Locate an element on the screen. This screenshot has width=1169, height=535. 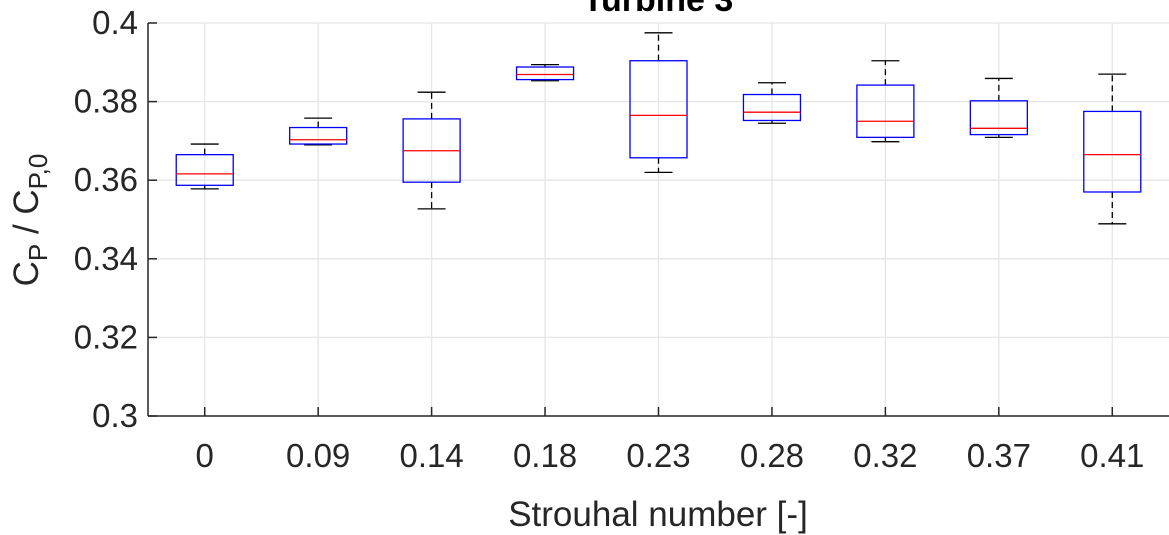
y-tick-label: 0.34 is located at coordinates (106, 258).